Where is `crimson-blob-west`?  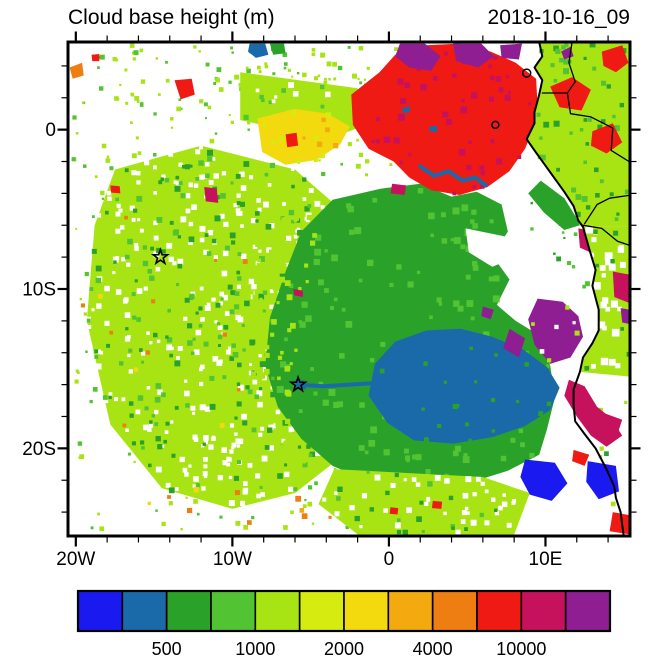
crimson-blob-west is located at coordinates (211, 195).